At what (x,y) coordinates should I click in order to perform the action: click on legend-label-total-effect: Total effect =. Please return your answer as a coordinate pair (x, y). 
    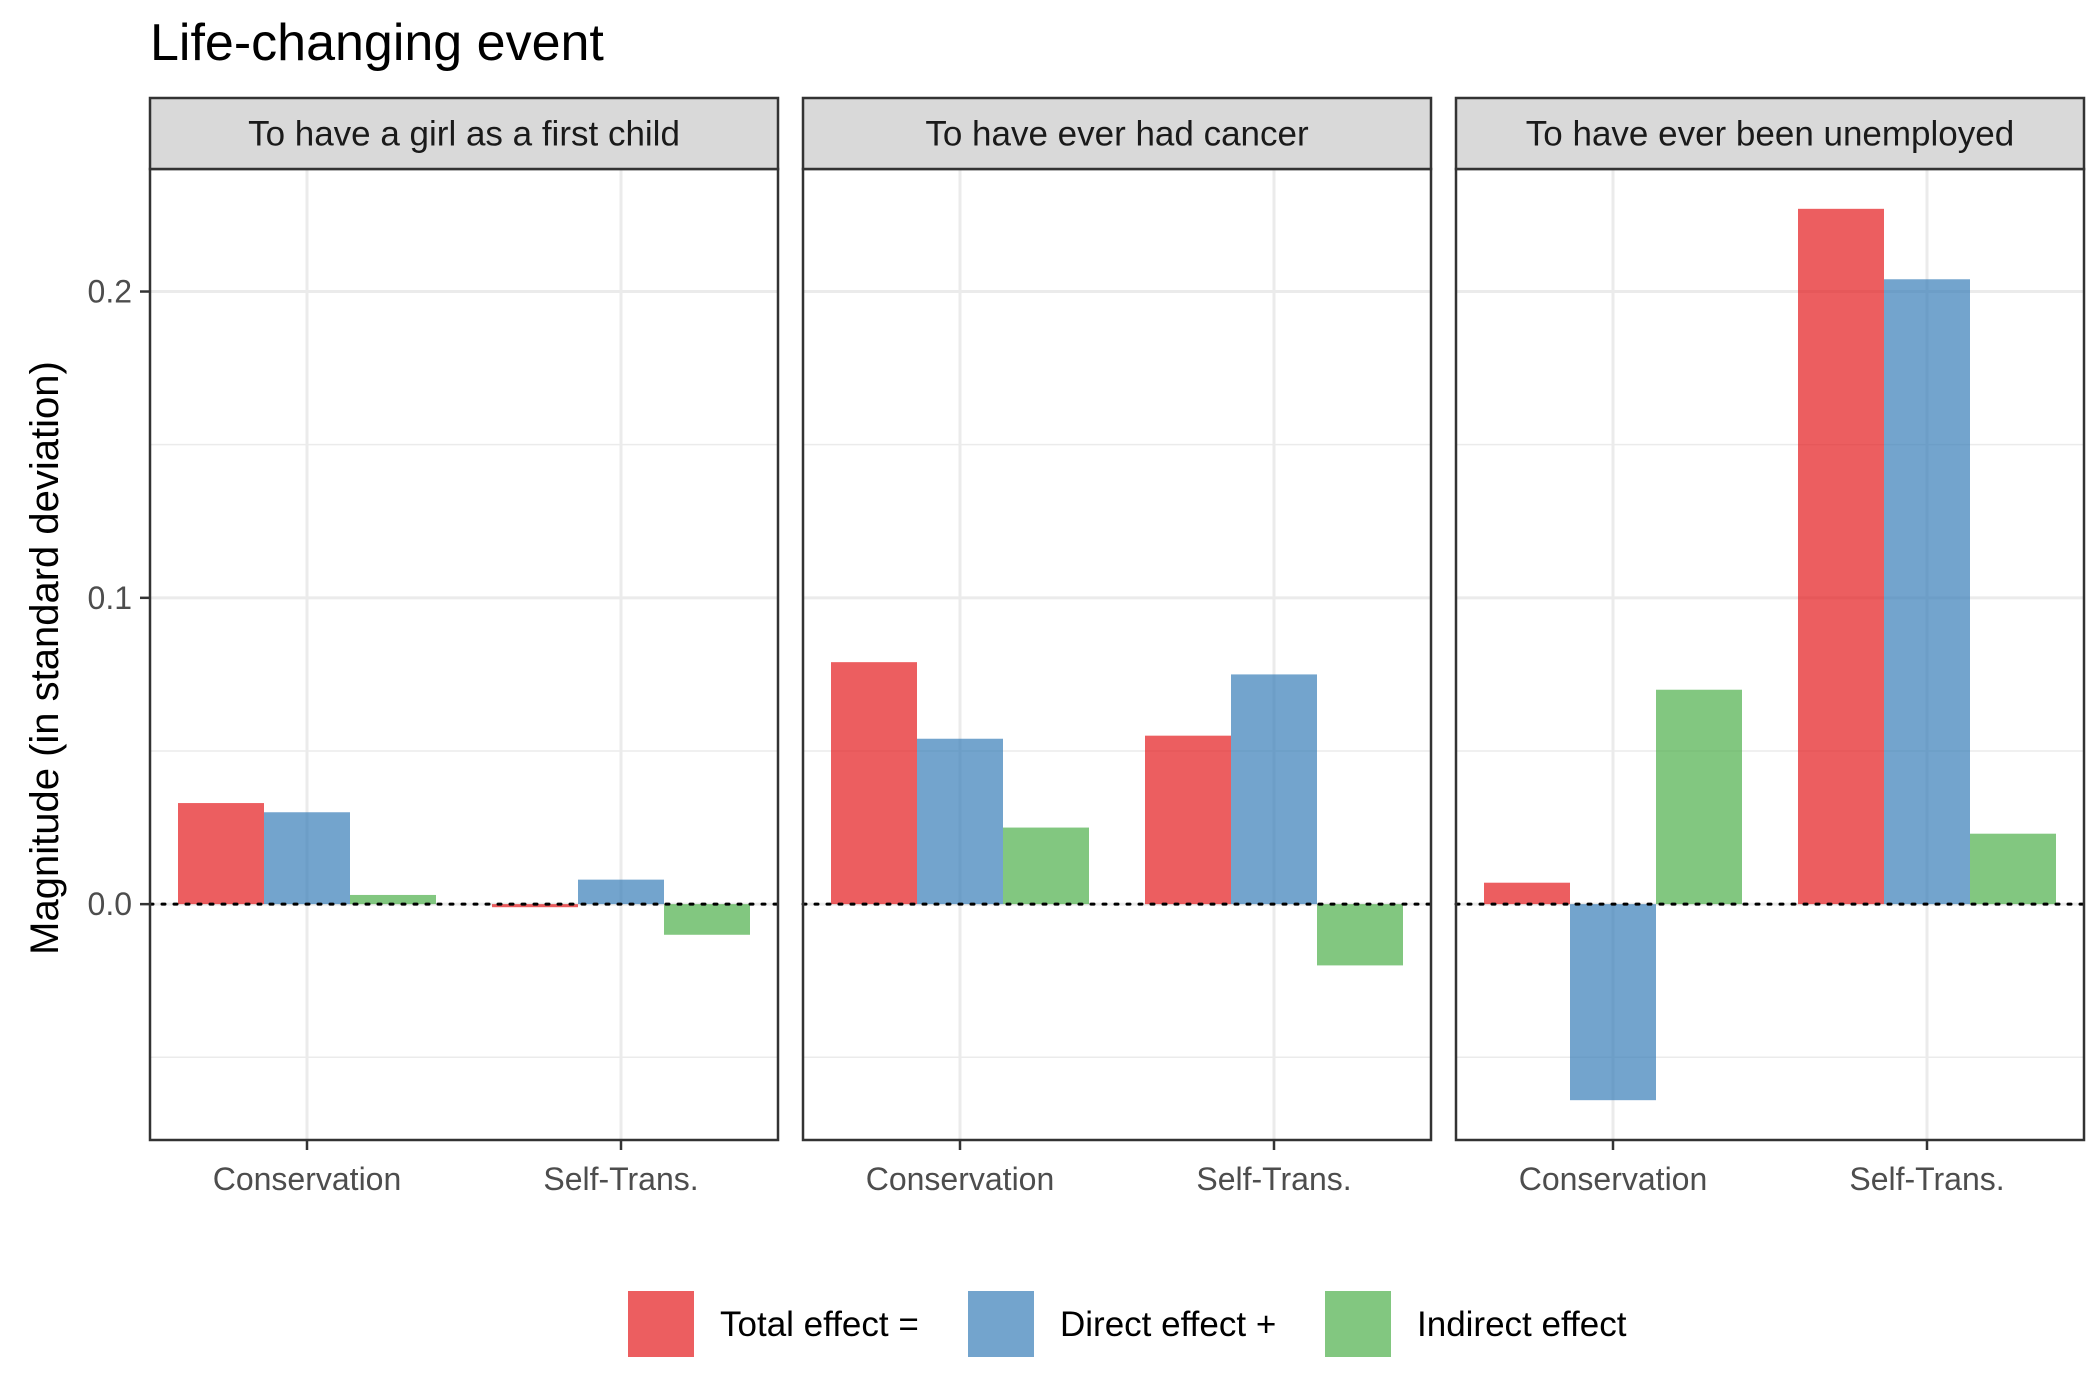
    Looking at the image, I should click on (819, 1324).